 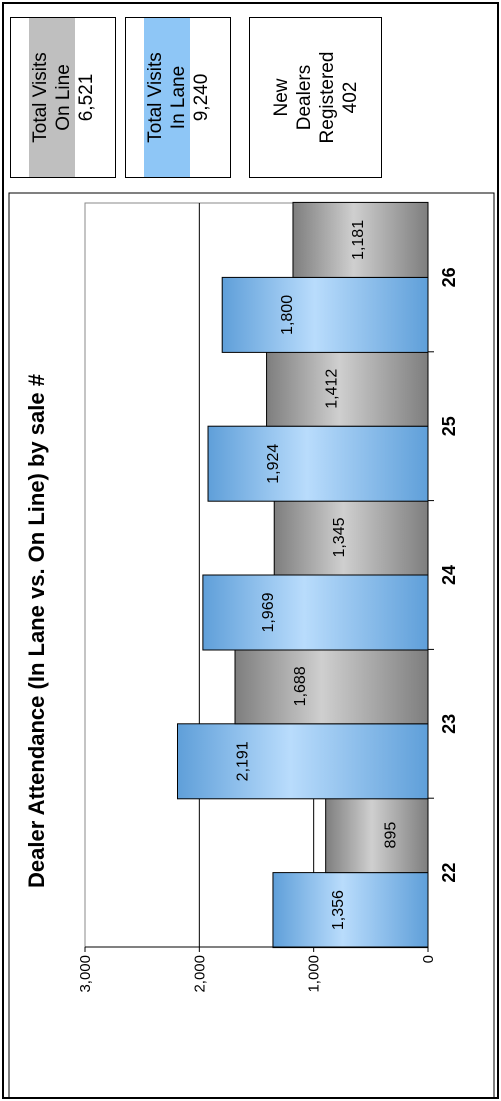 What do you see at coordinates (449, 277) in the screenshot?
I see `x-category-label: 26` at bounding box center [449, 277].